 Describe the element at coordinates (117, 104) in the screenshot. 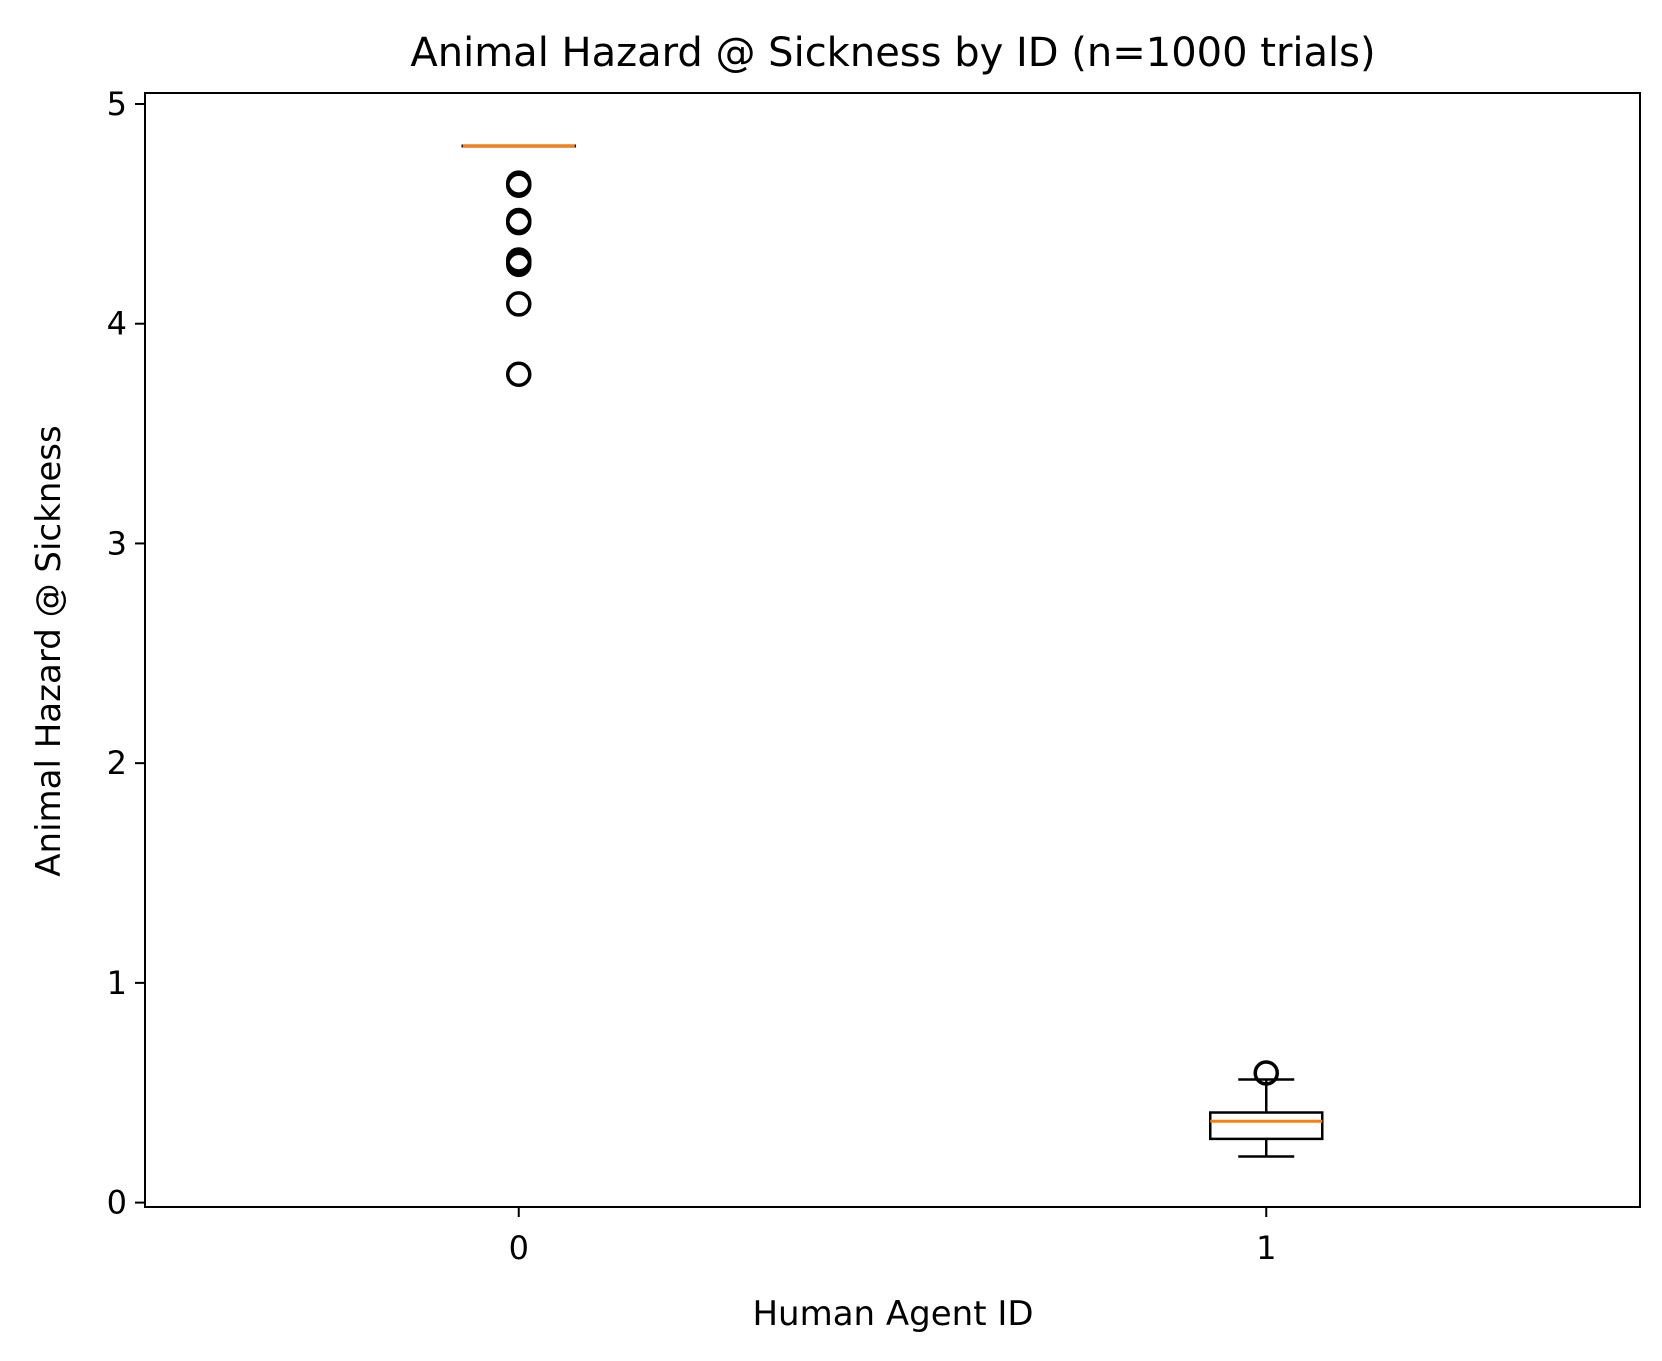

I see `y-tick-label: 5` at that location.